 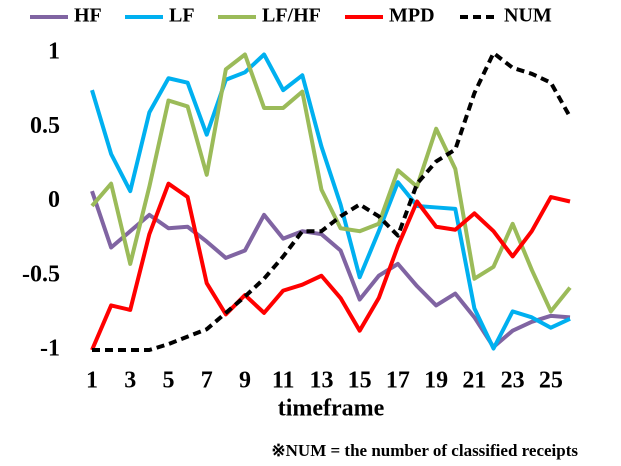 I want to click on x-axis-label: timeframe, so click(x=331, y=409).